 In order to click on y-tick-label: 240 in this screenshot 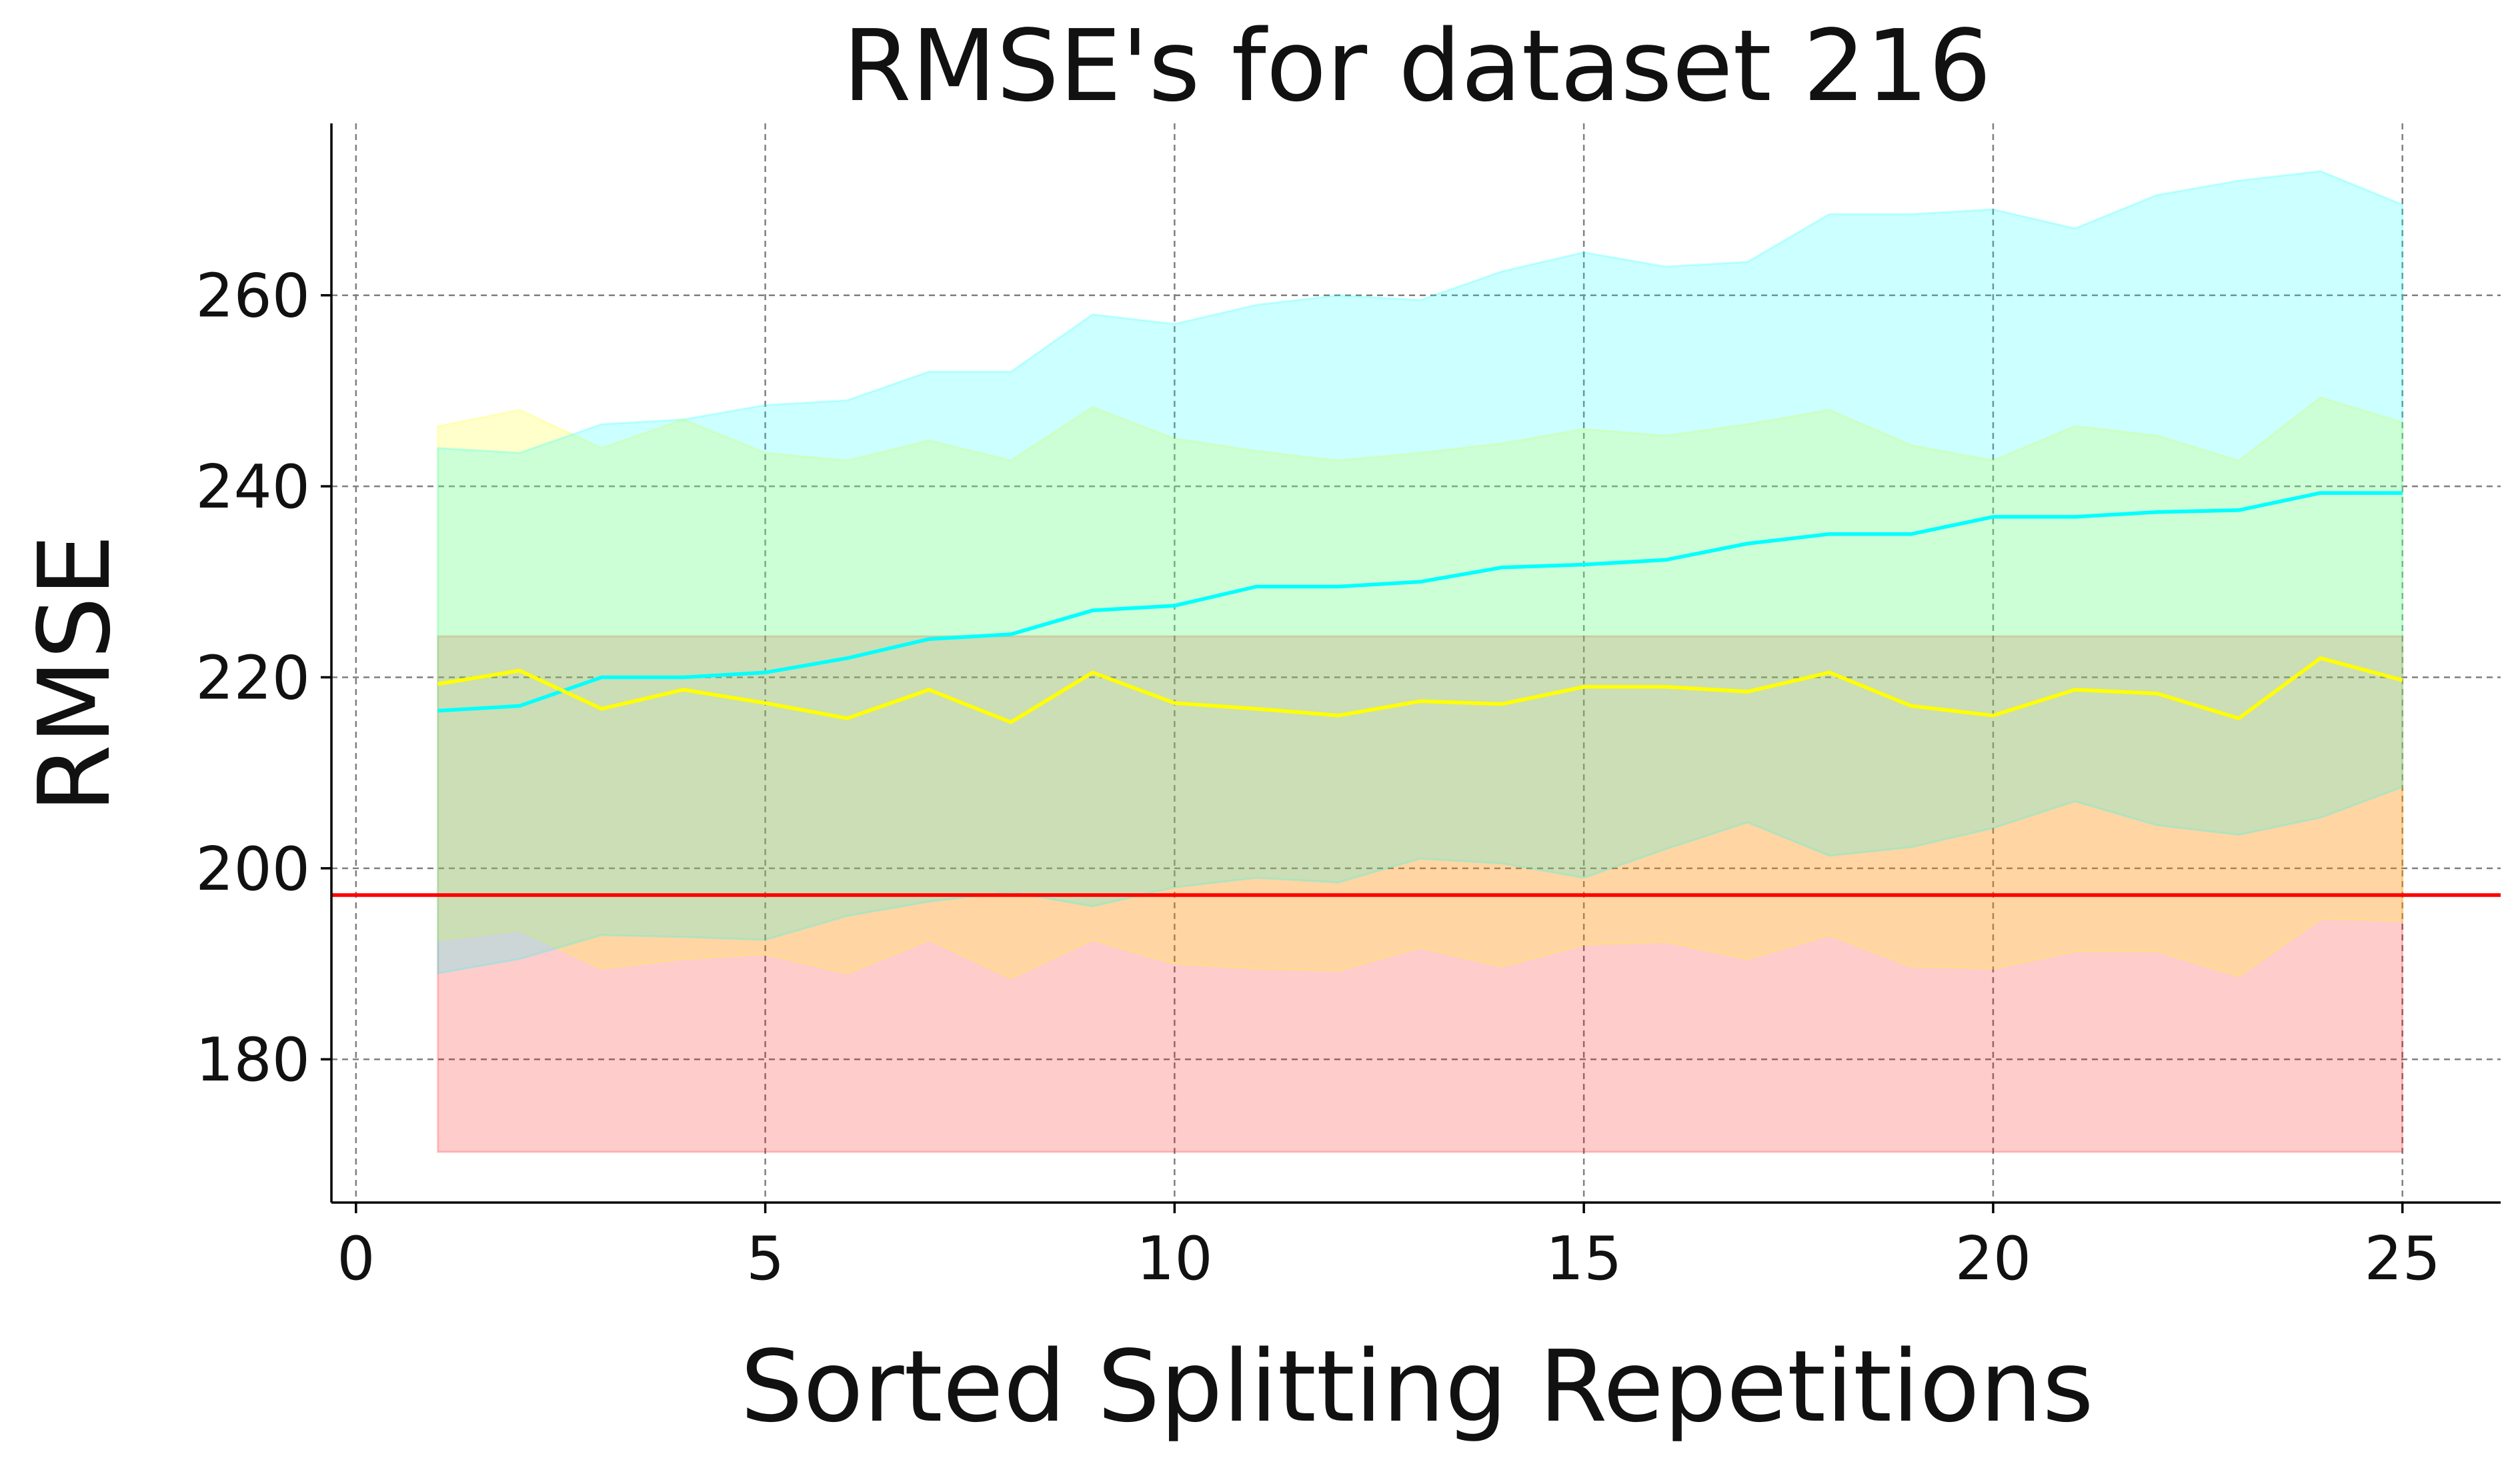, I will do `click(252, 487)`.